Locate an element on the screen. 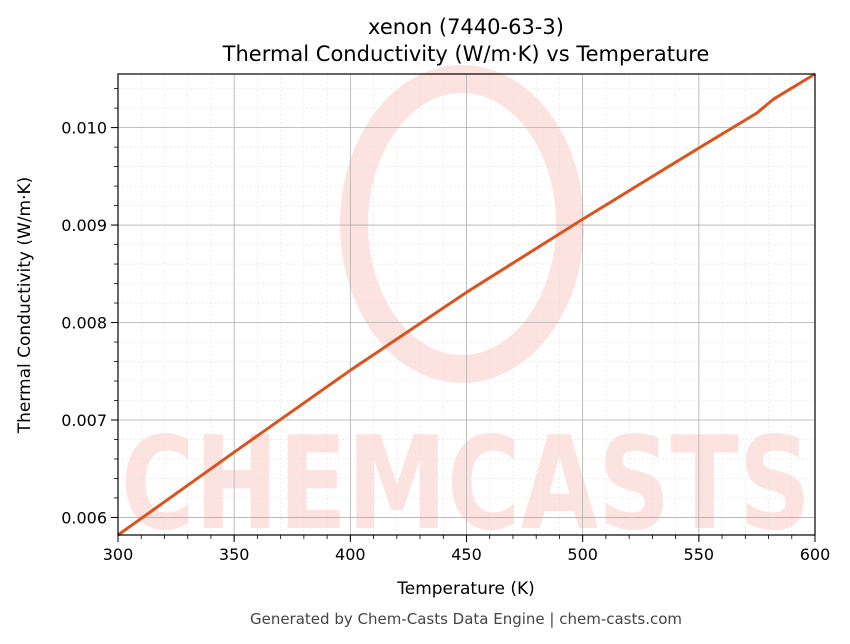 The image size is (850, 644). chart-title: xenon (7440-63-3) is located at coordinates (466, 27).